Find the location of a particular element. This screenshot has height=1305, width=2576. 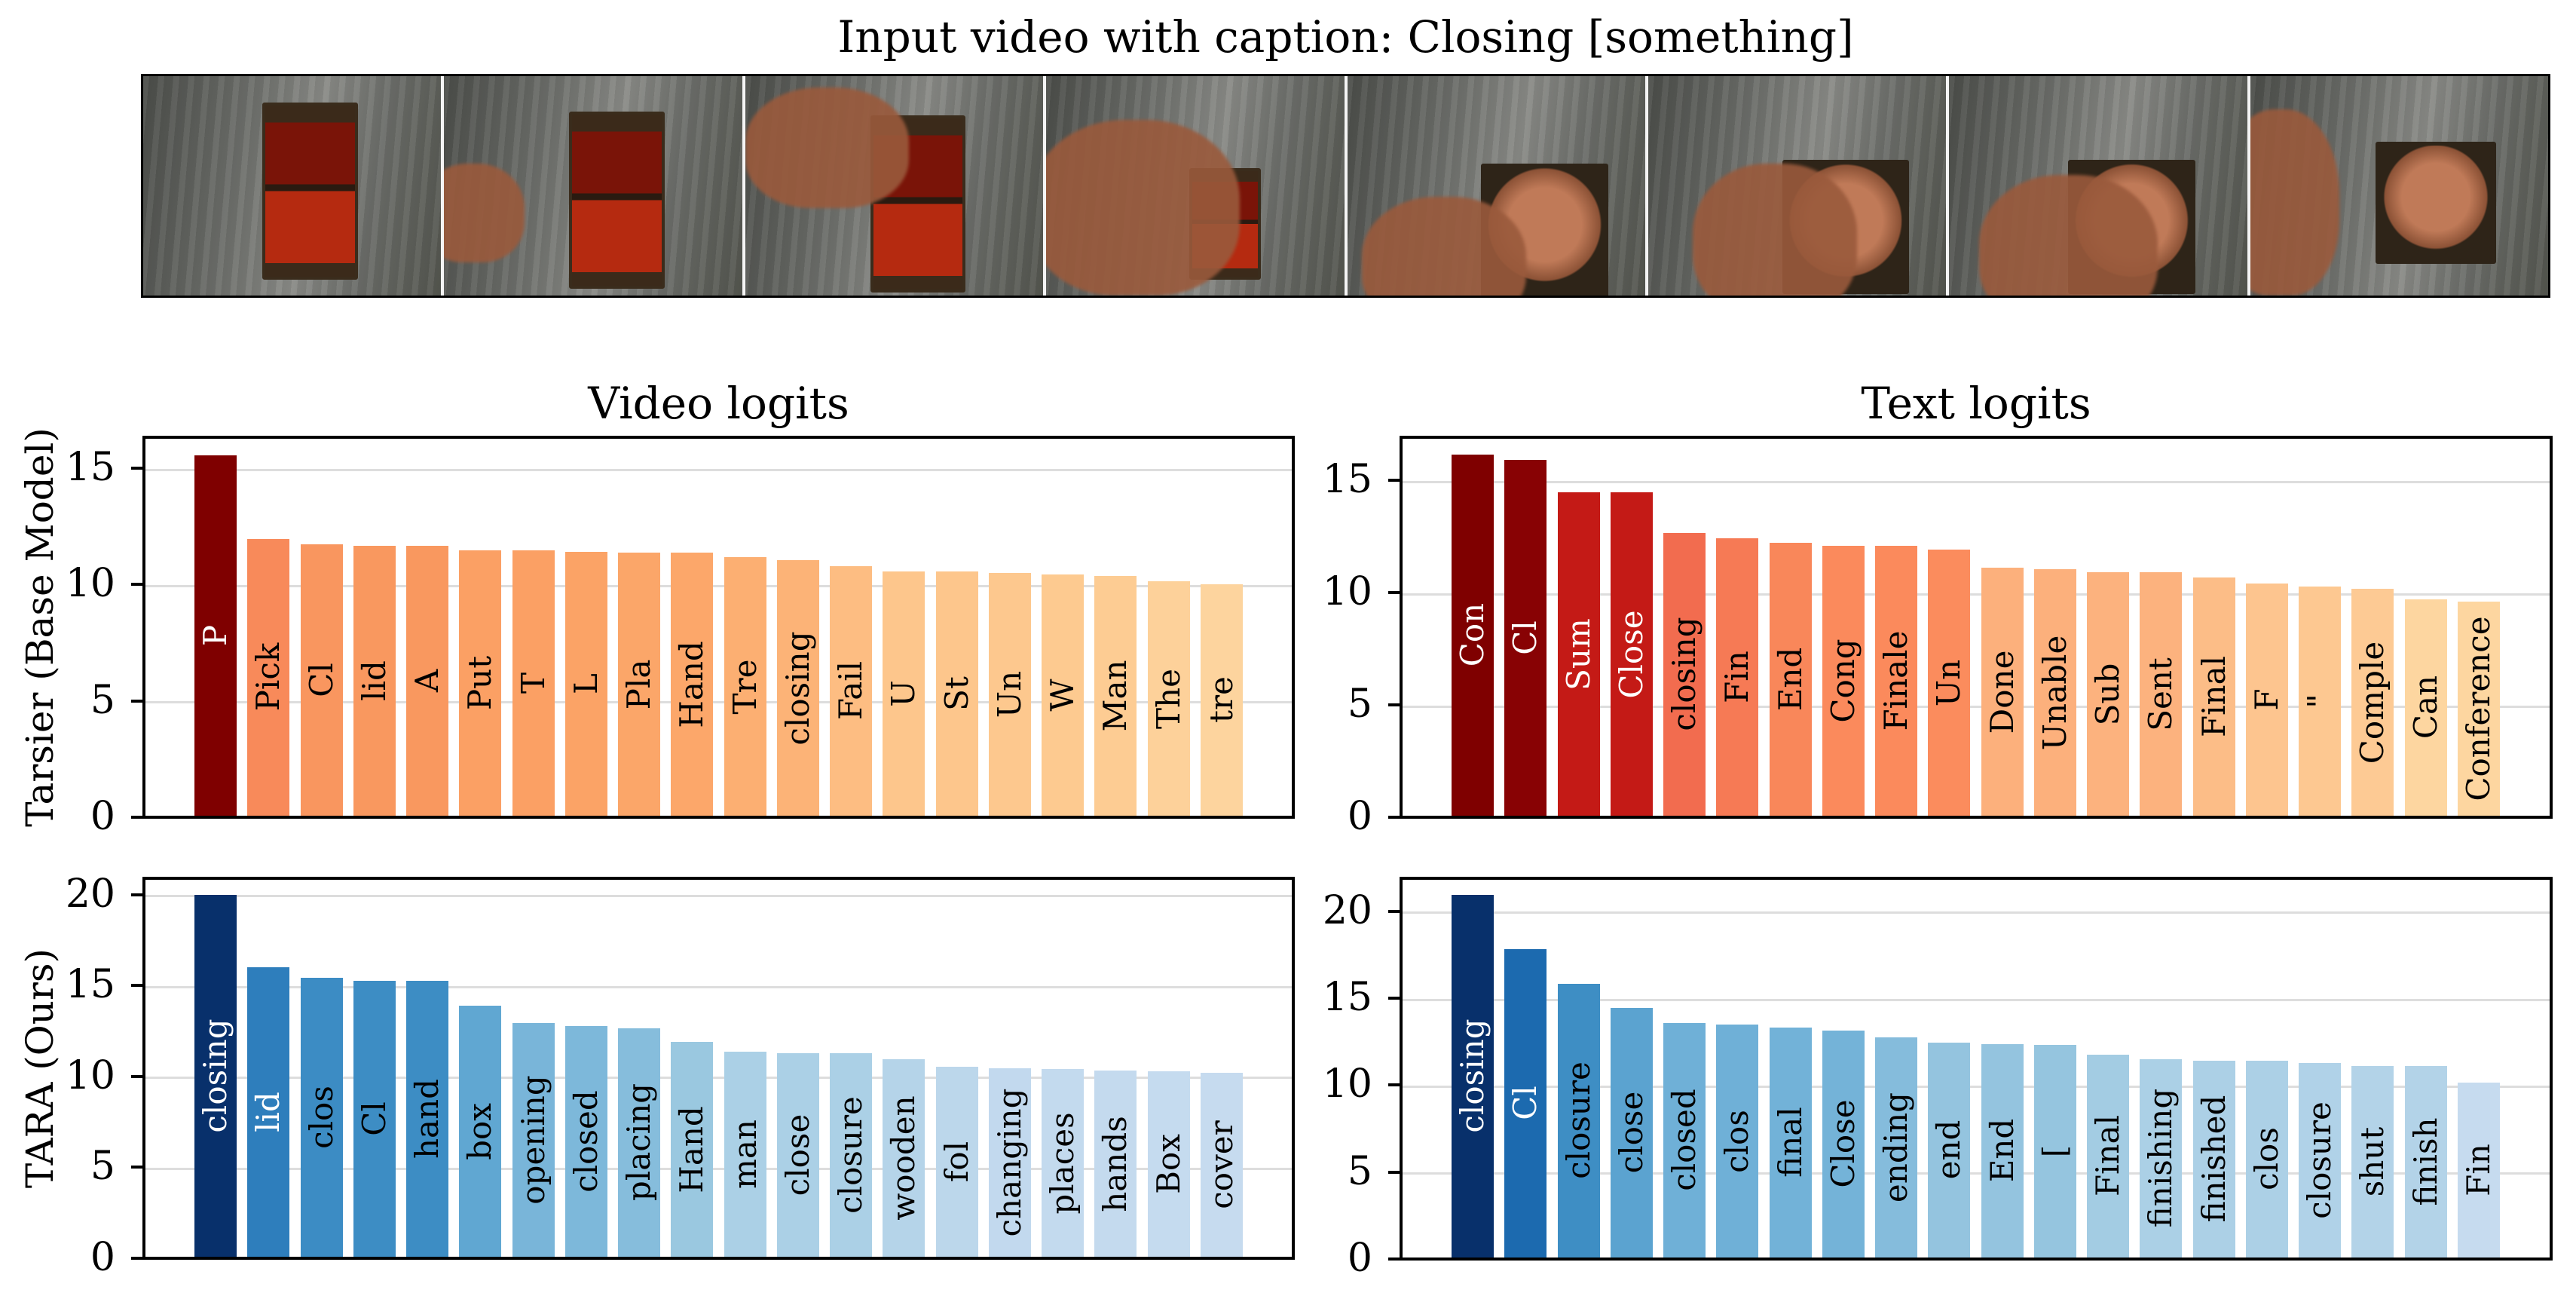

bar-St: St is located at coordinates (957, 693).